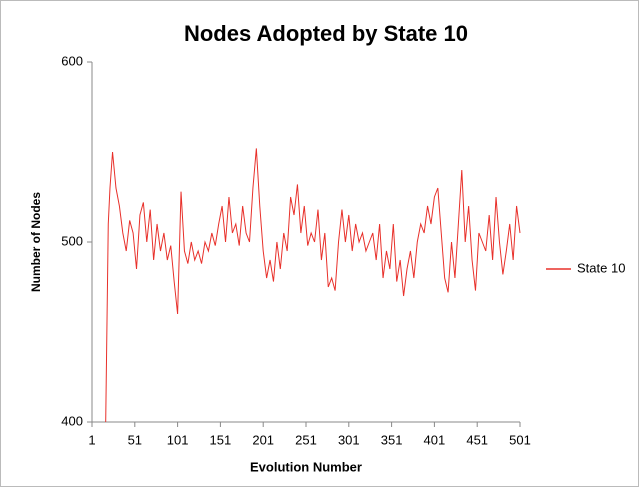 The image size is (639, 487). Describe the element at coordinates (477, 439) in the screenshot. I see `x-tick-label: 451` at that location.